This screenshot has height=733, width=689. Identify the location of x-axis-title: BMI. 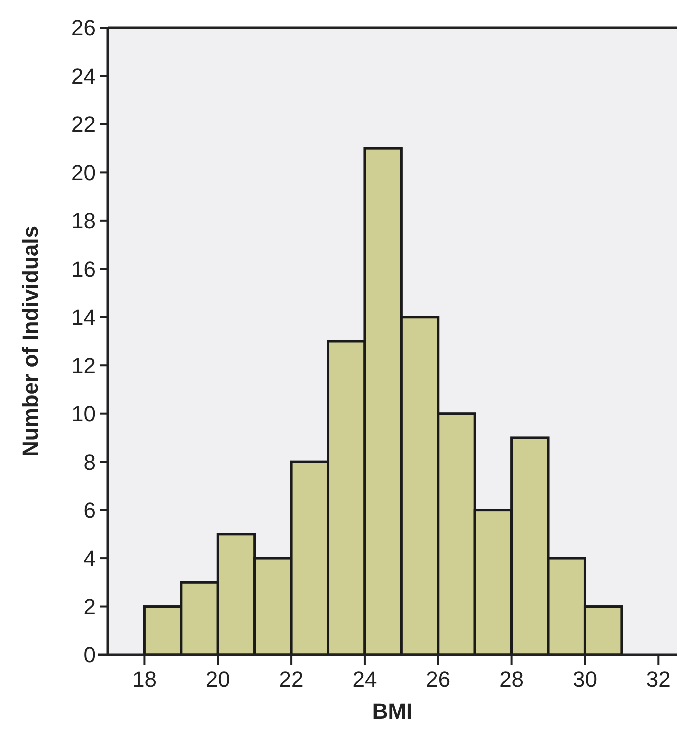
(392, 711).